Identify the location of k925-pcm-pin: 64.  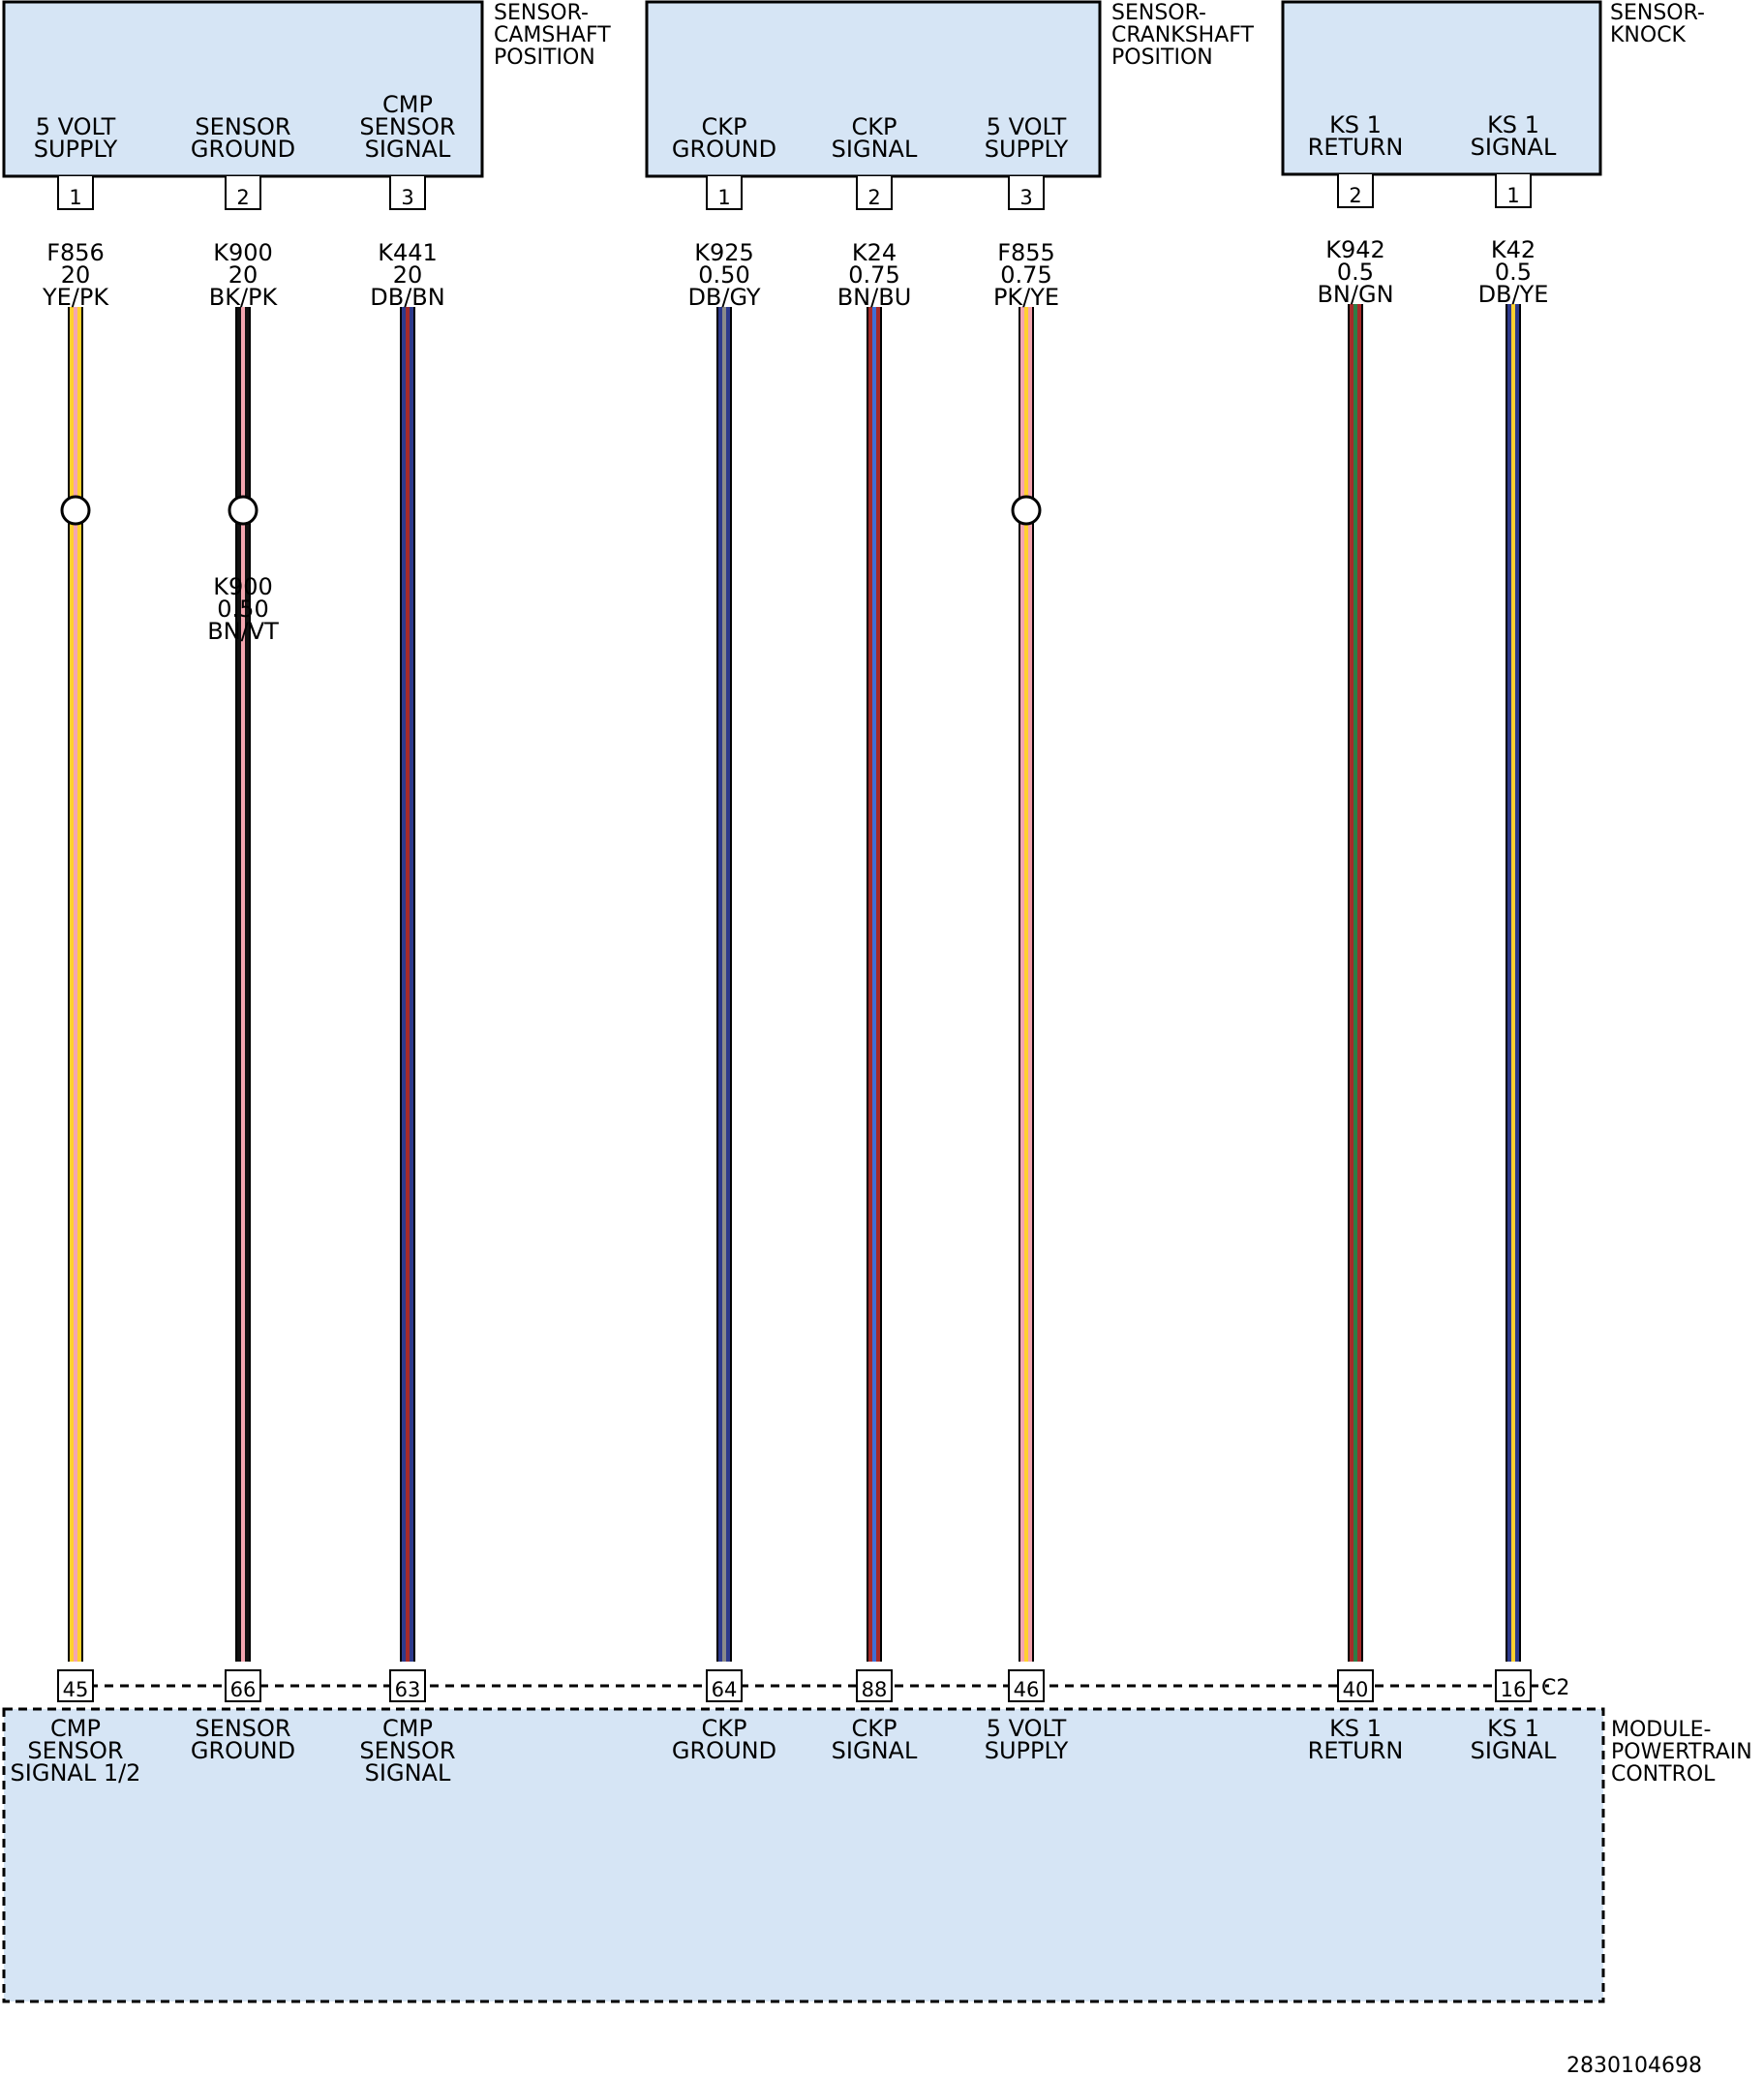
(725, 1690).